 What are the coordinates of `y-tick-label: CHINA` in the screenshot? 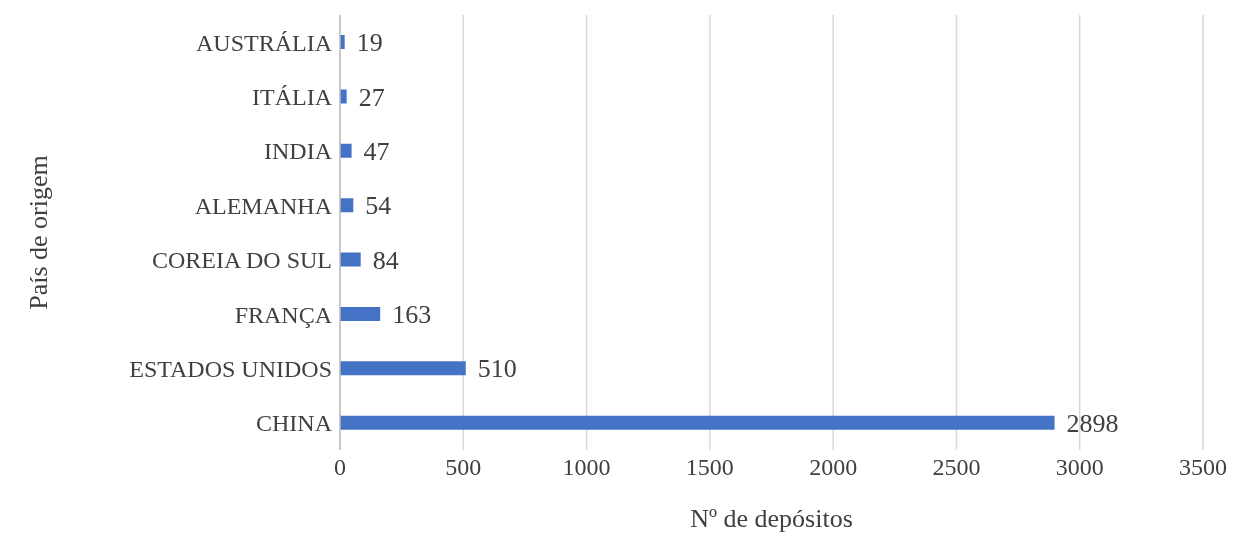 It's located at (294, 423).